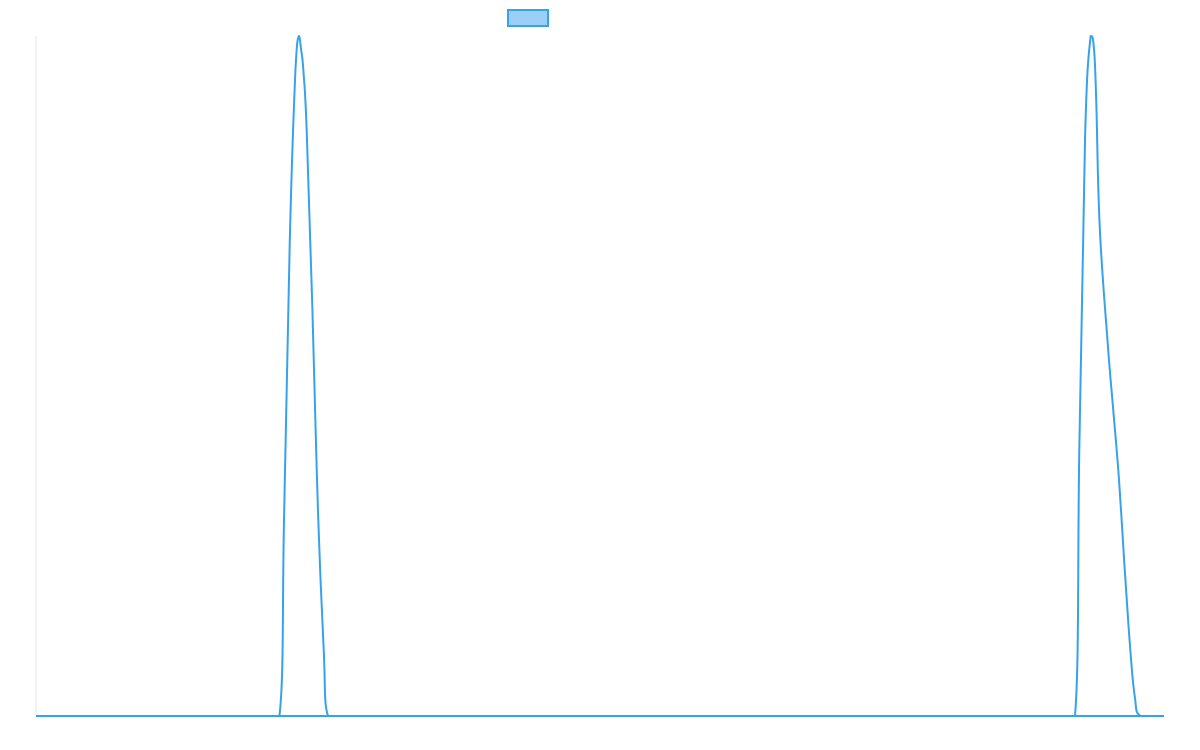  I want to click on legend, so click(528, 18).